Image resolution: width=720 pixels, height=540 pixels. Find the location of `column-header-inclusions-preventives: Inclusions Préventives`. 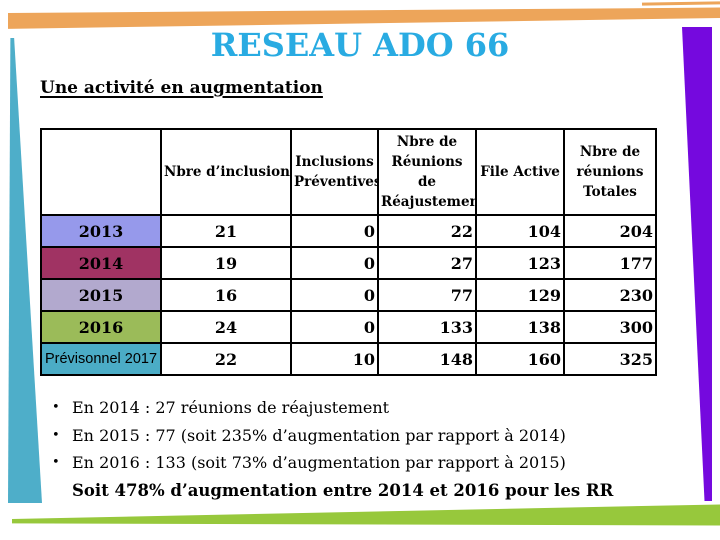

column-header-inclusions-preventives: Inclusions Préventives is located at coordinates (334, 172).